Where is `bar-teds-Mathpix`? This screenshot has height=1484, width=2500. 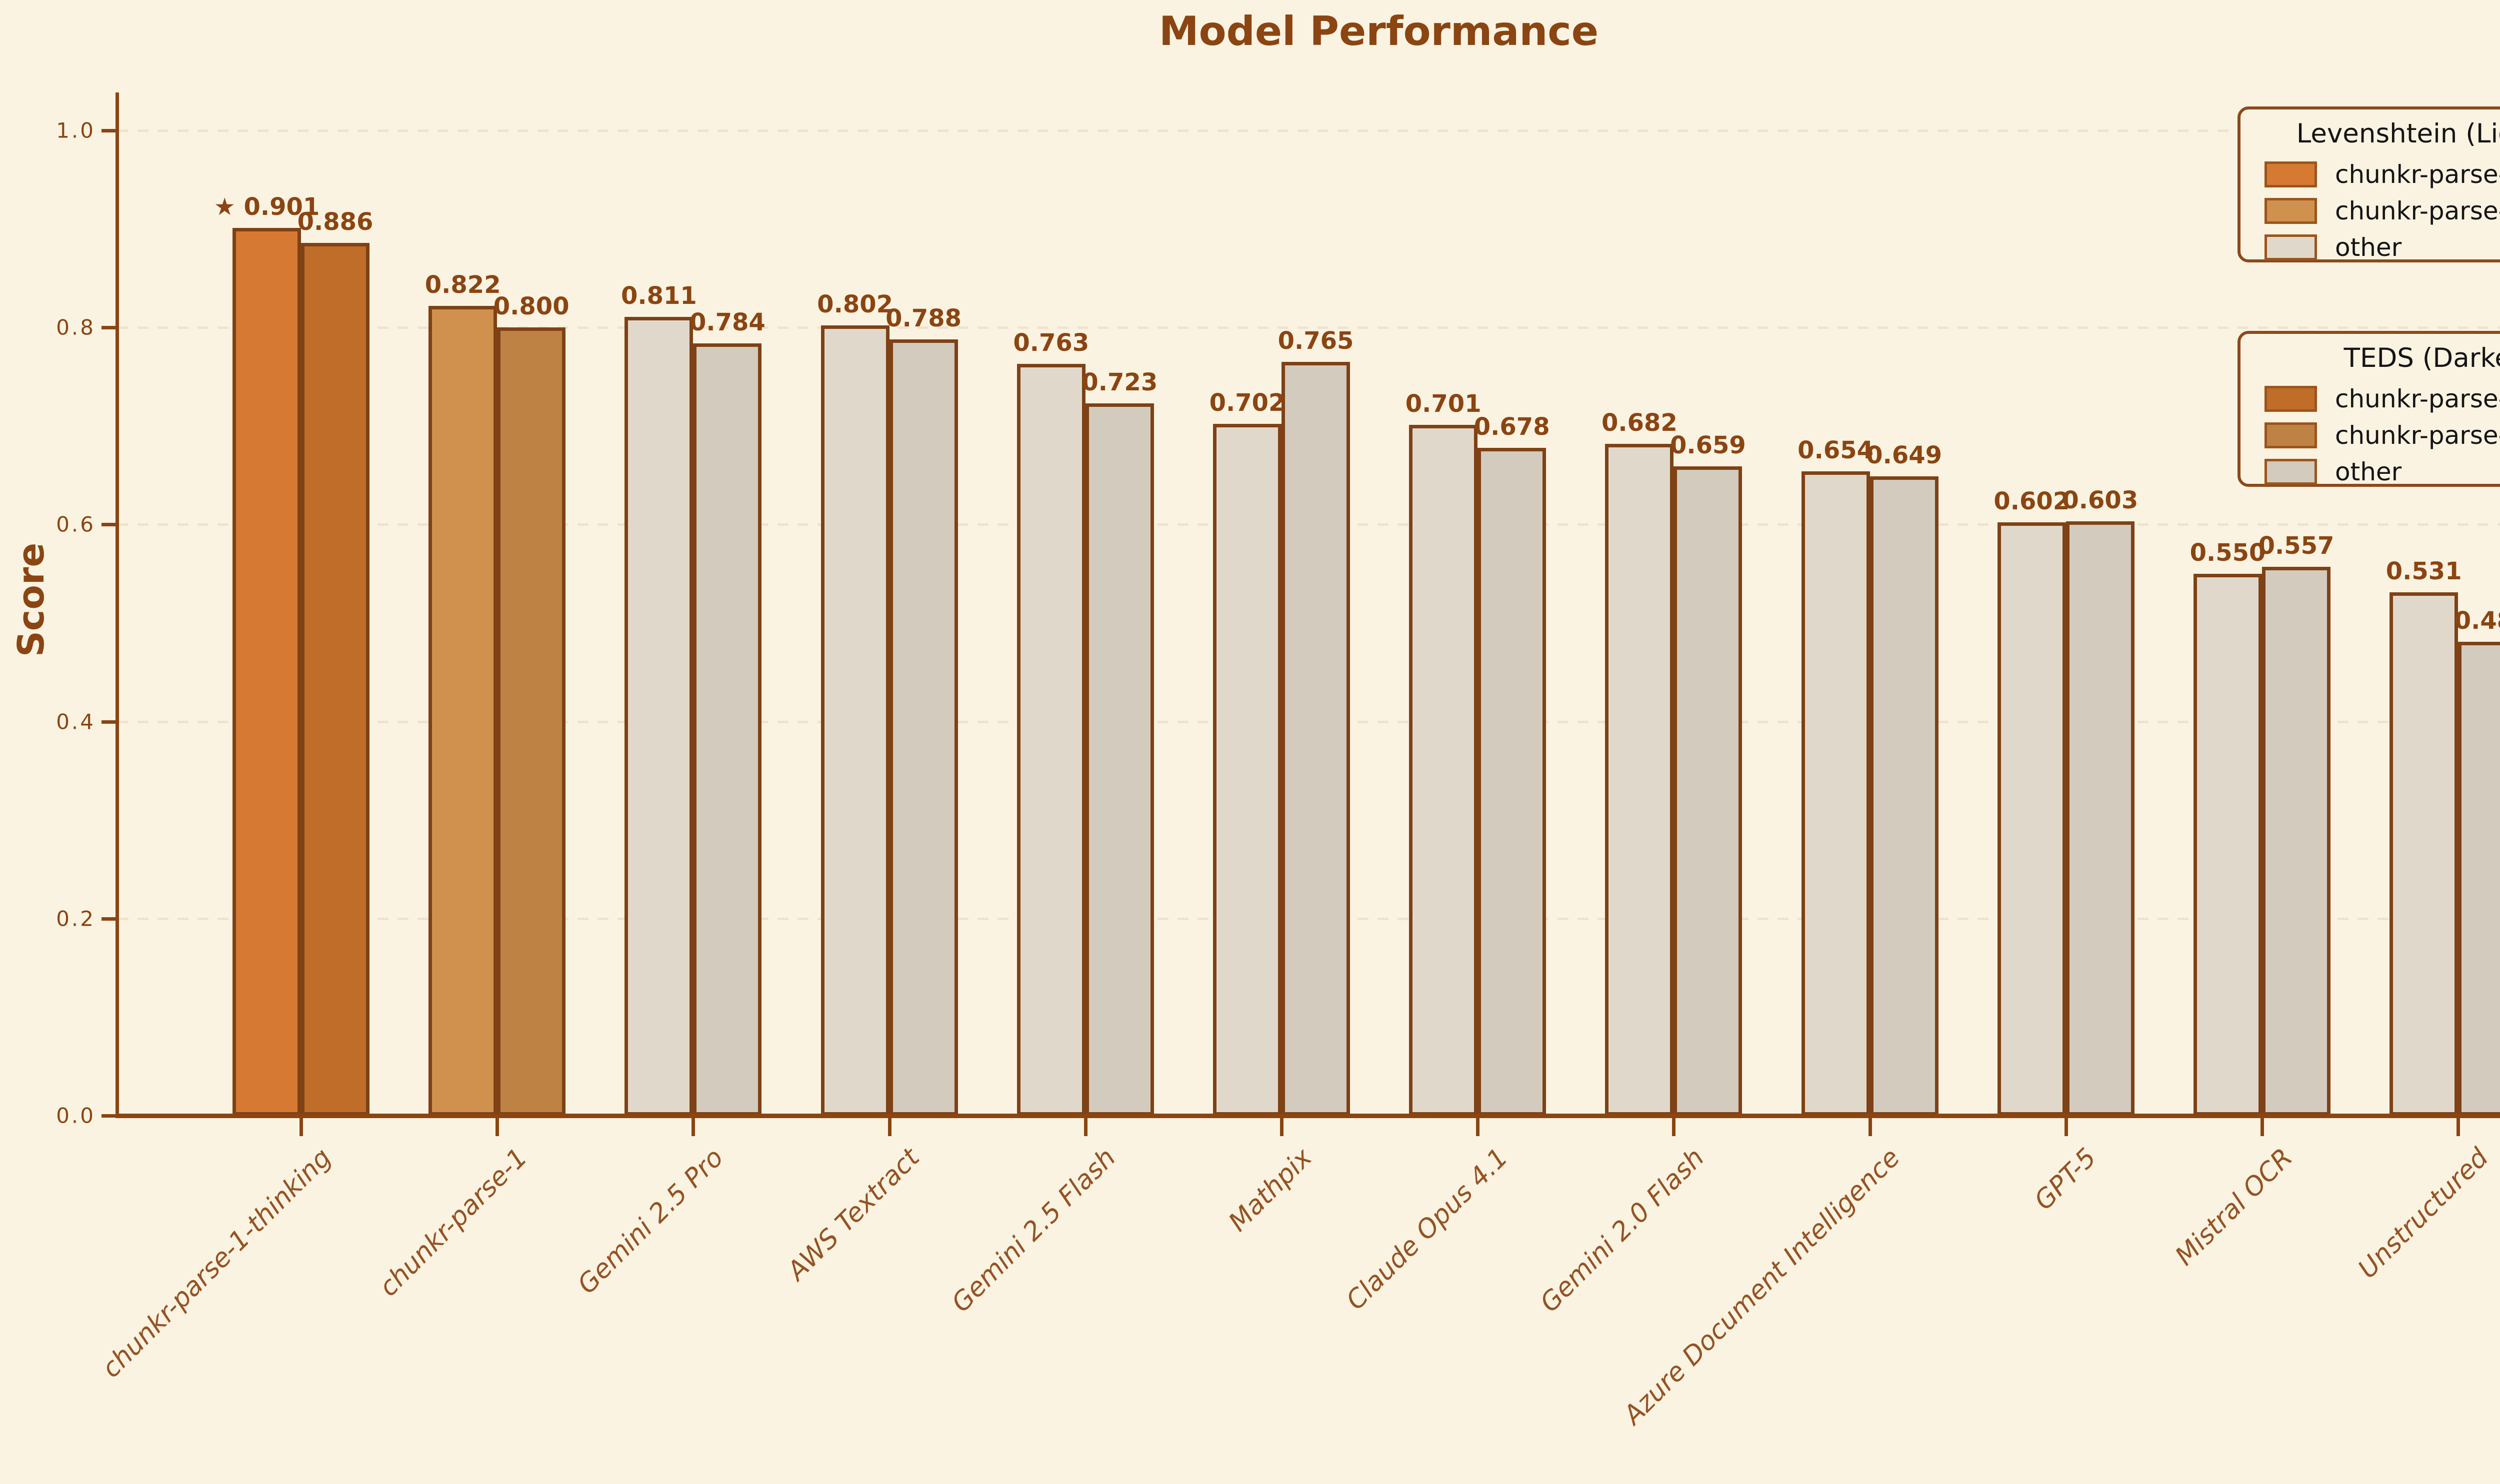
bar-teds-Mathpix is located at coordinates (1316, 739).